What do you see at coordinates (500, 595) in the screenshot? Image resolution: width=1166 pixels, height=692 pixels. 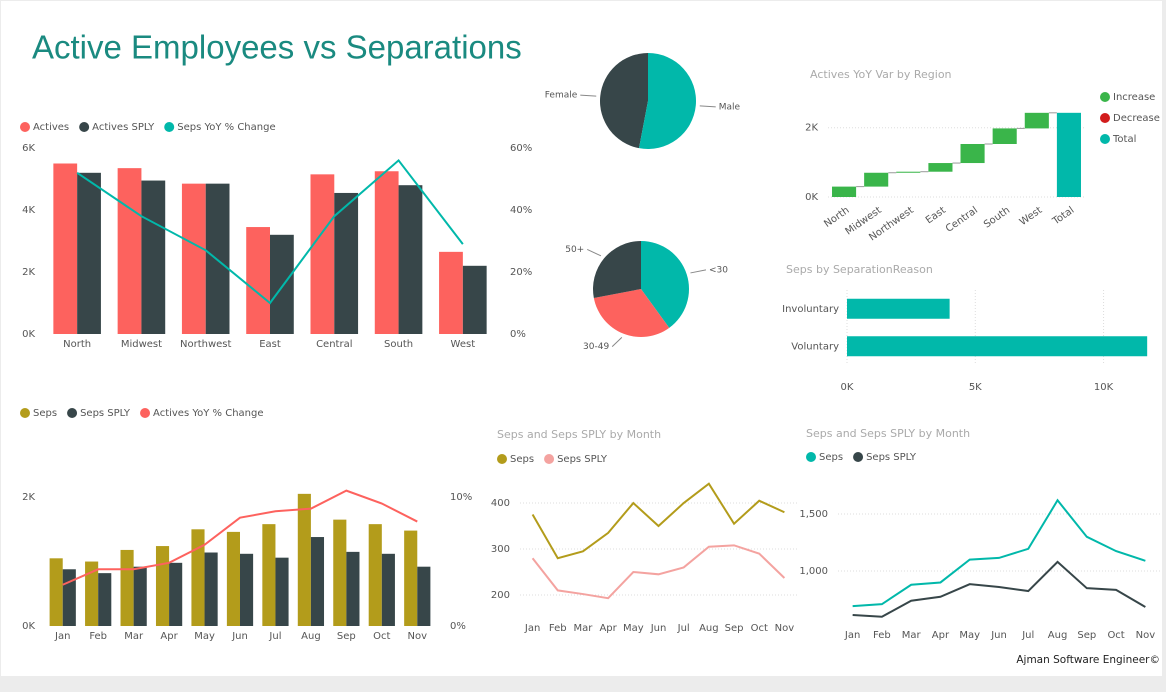 I see `y-tick-label: 200` at bounding box center [500, 595].